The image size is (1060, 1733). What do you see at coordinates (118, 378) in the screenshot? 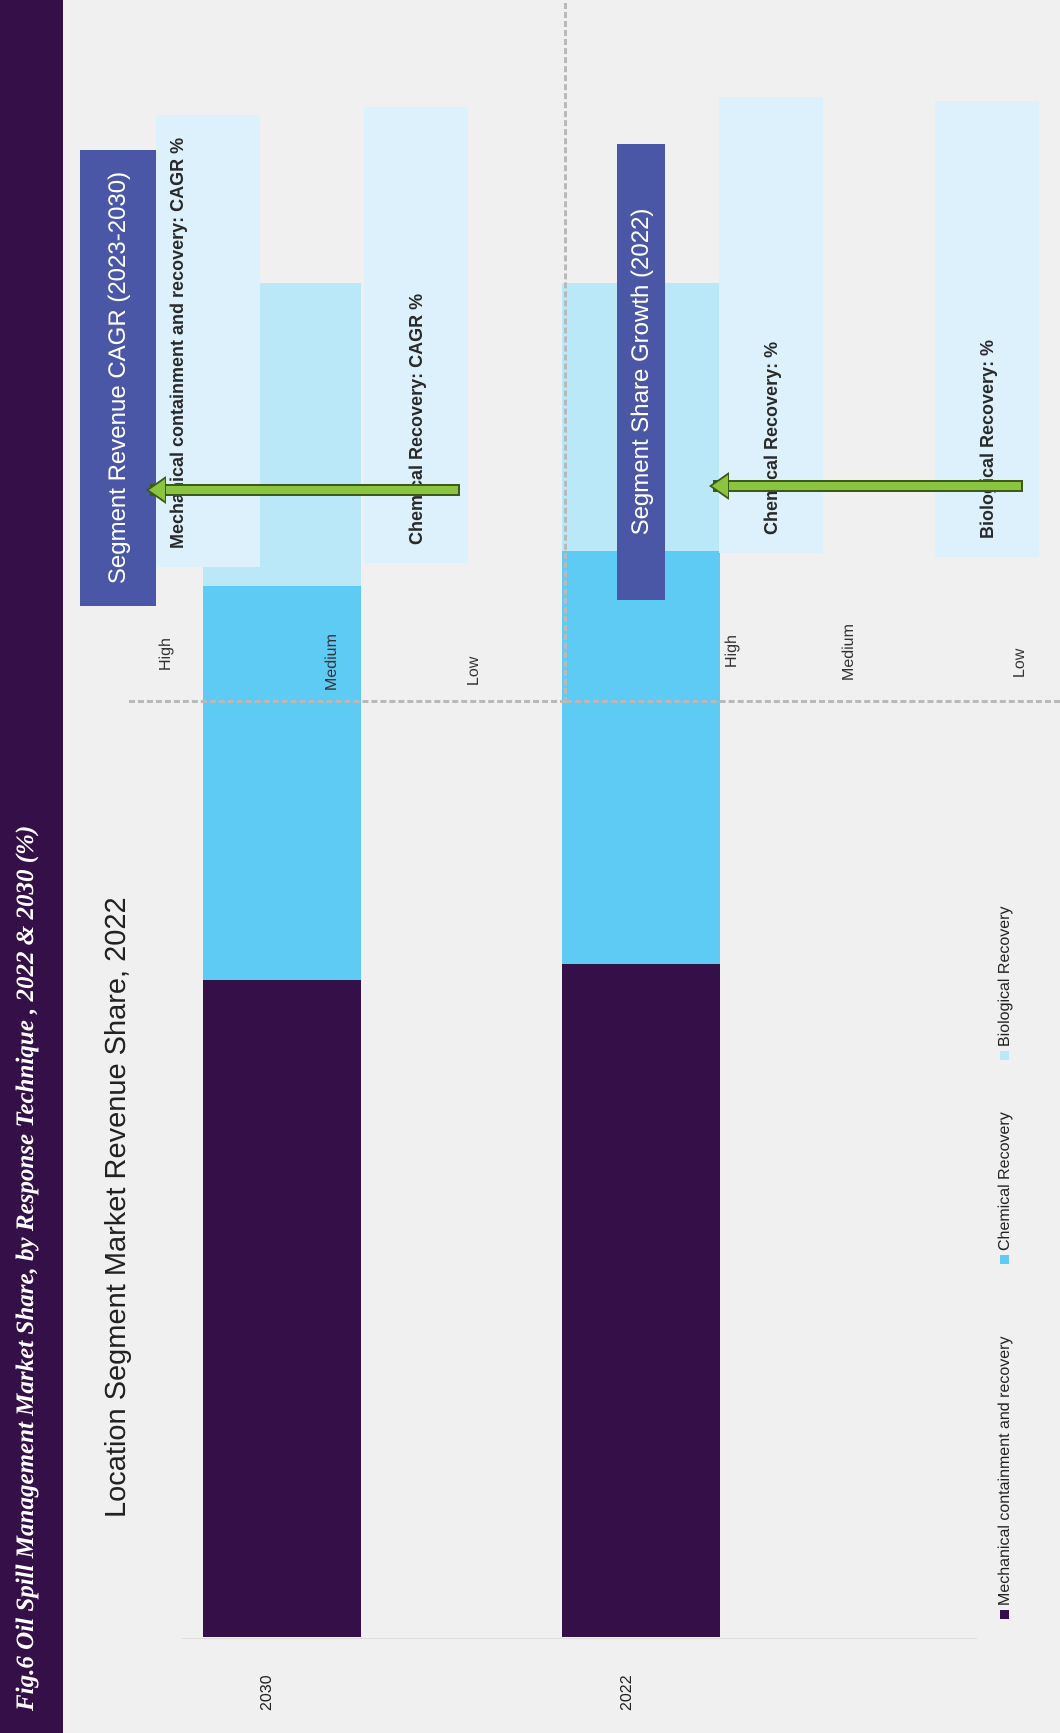
I see `panel1-heading: Segment Revenue CAGR (2023-2030)` at bounding box center [118, 378].